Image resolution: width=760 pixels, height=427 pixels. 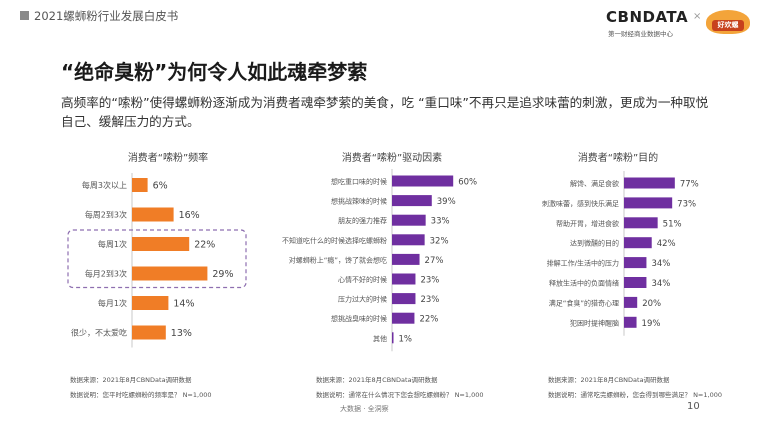 What do you see at coordinates (204, 245) in the screenshot?
I see `chart1-value-label: 22%` at bounding box center [204, 245].